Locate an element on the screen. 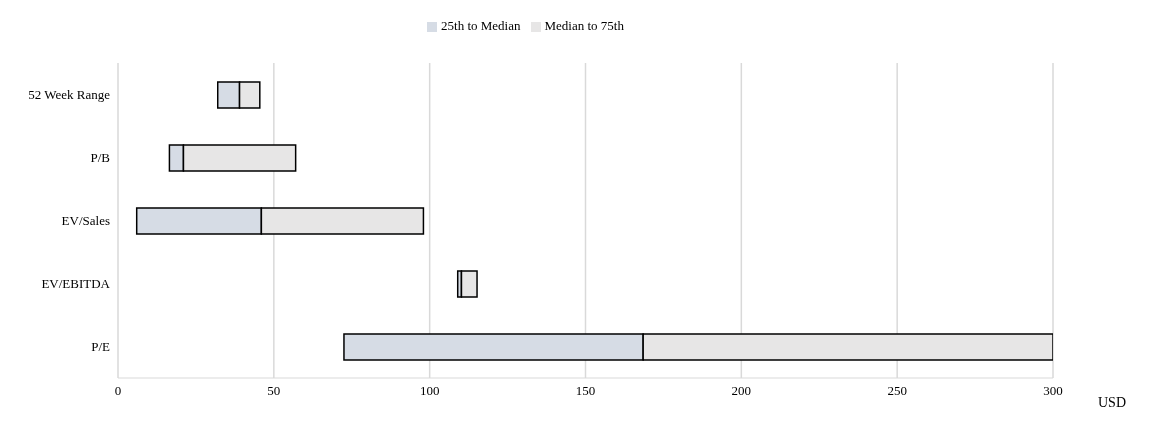 The image size is (1155, 433). y-tick-label: 52 Week Range is located at coordinates (69, 95).